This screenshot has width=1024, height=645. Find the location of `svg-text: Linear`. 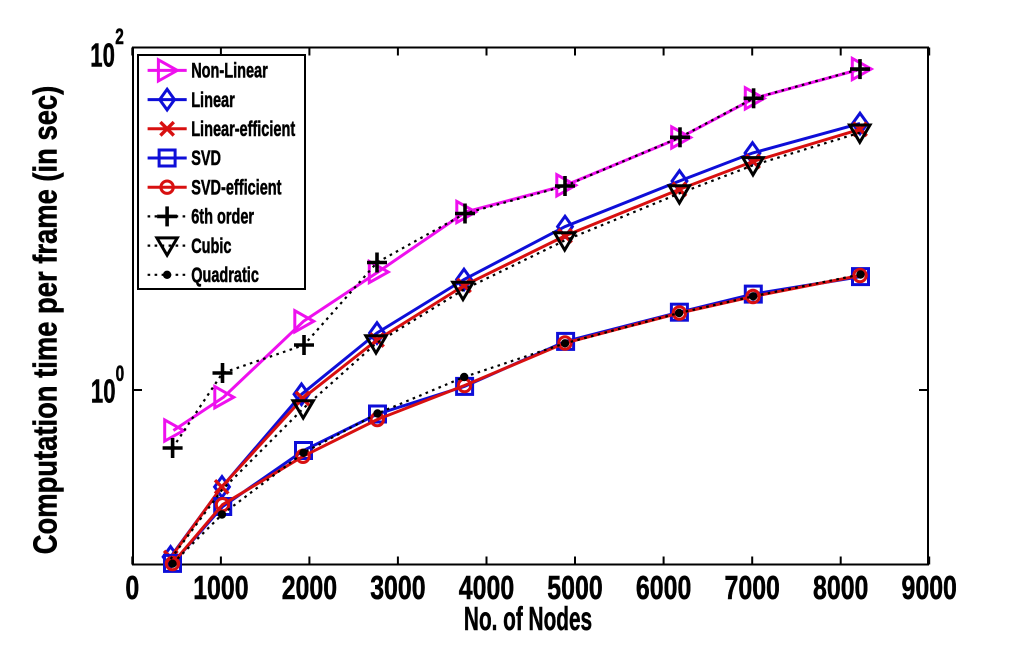

svg-text: Linear is located at coordinates (213, 99).